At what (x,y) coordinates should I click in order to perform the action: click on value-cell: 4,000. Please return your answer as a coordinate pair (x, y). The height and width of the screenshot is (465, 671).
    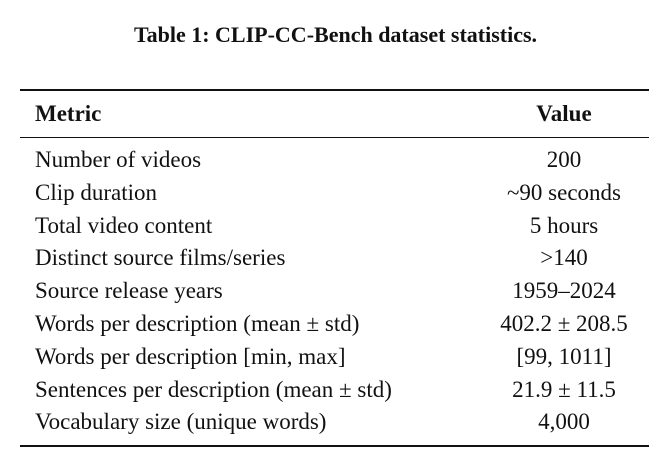
    Looking at the image, I should click on (564, 422).